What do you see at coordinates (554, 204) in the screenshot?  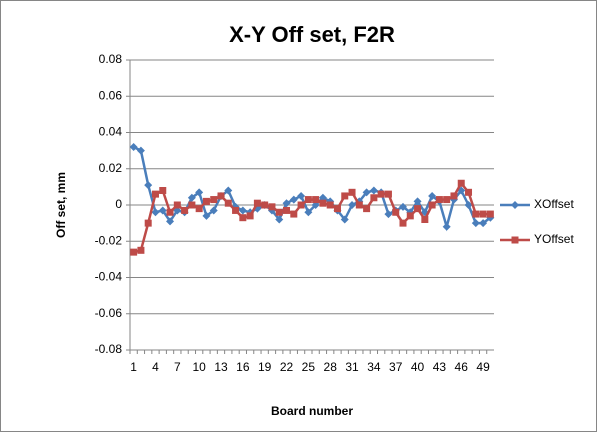 I see `legend-label: XOffset` at bounding box center [554, 204].